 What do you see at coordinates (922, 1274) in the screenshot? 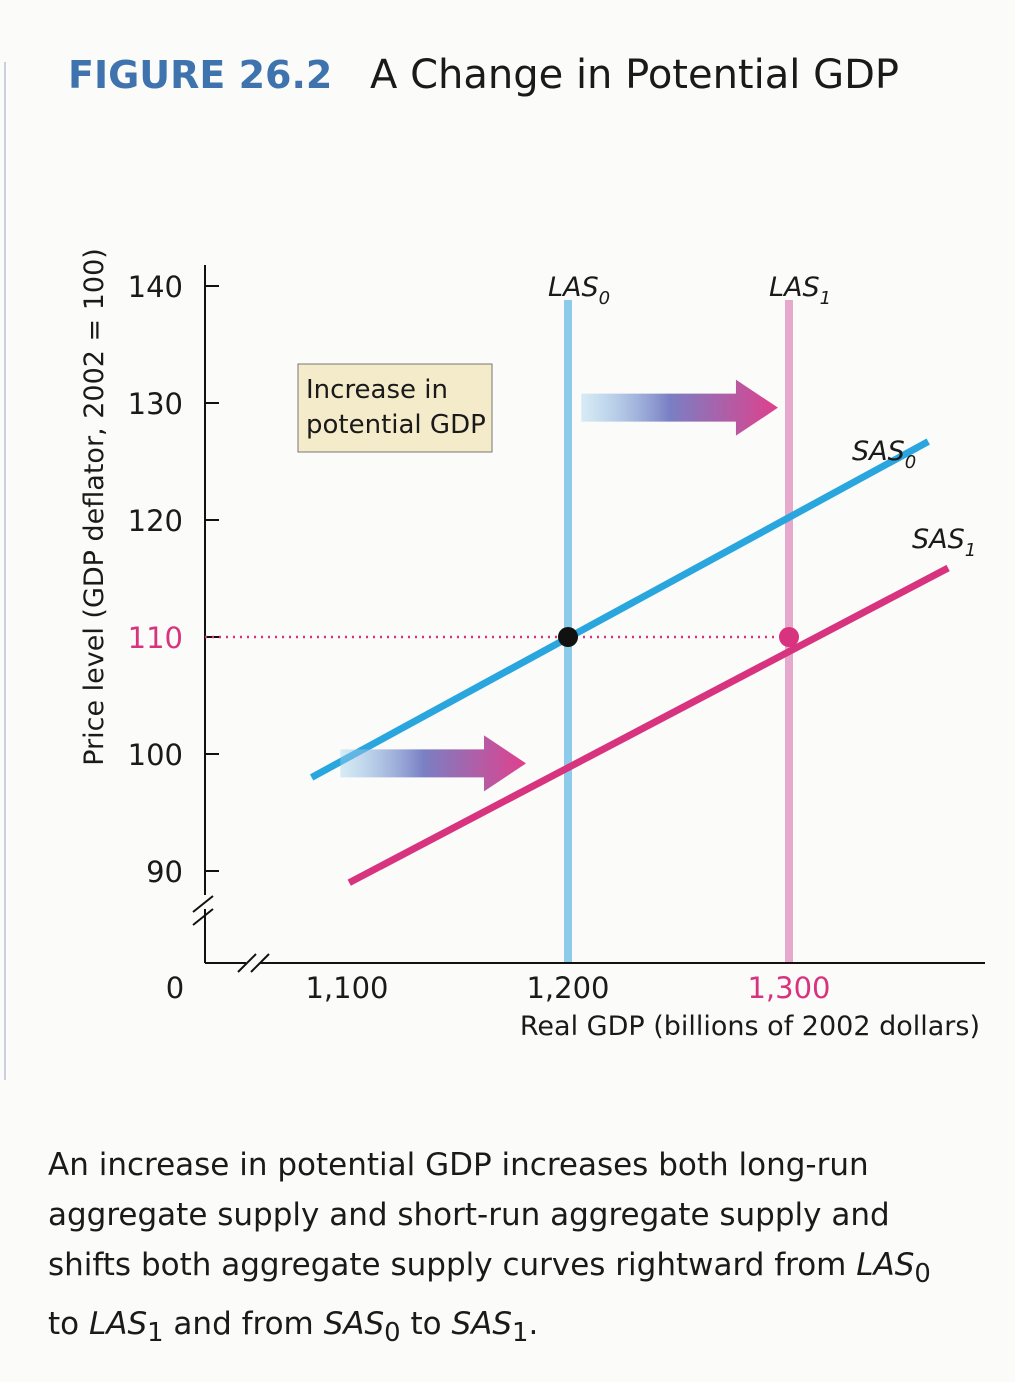
I see `caption-las0-sub: 0` at bounding box center [922, 1274].